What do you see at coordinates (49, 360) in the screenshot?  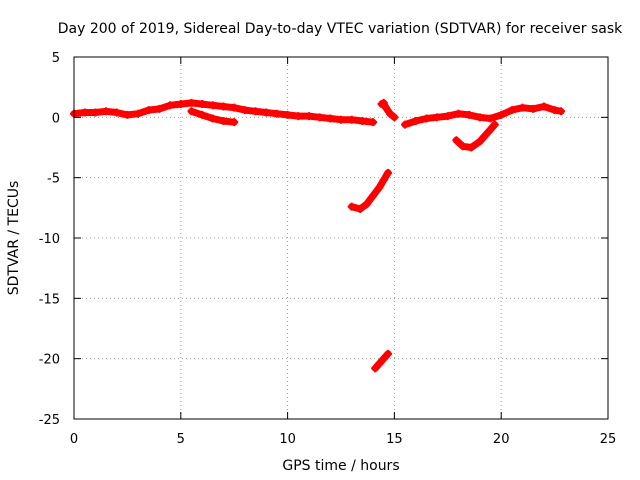 I see `y-tick-label: -20` at bounding box center [49, 360].